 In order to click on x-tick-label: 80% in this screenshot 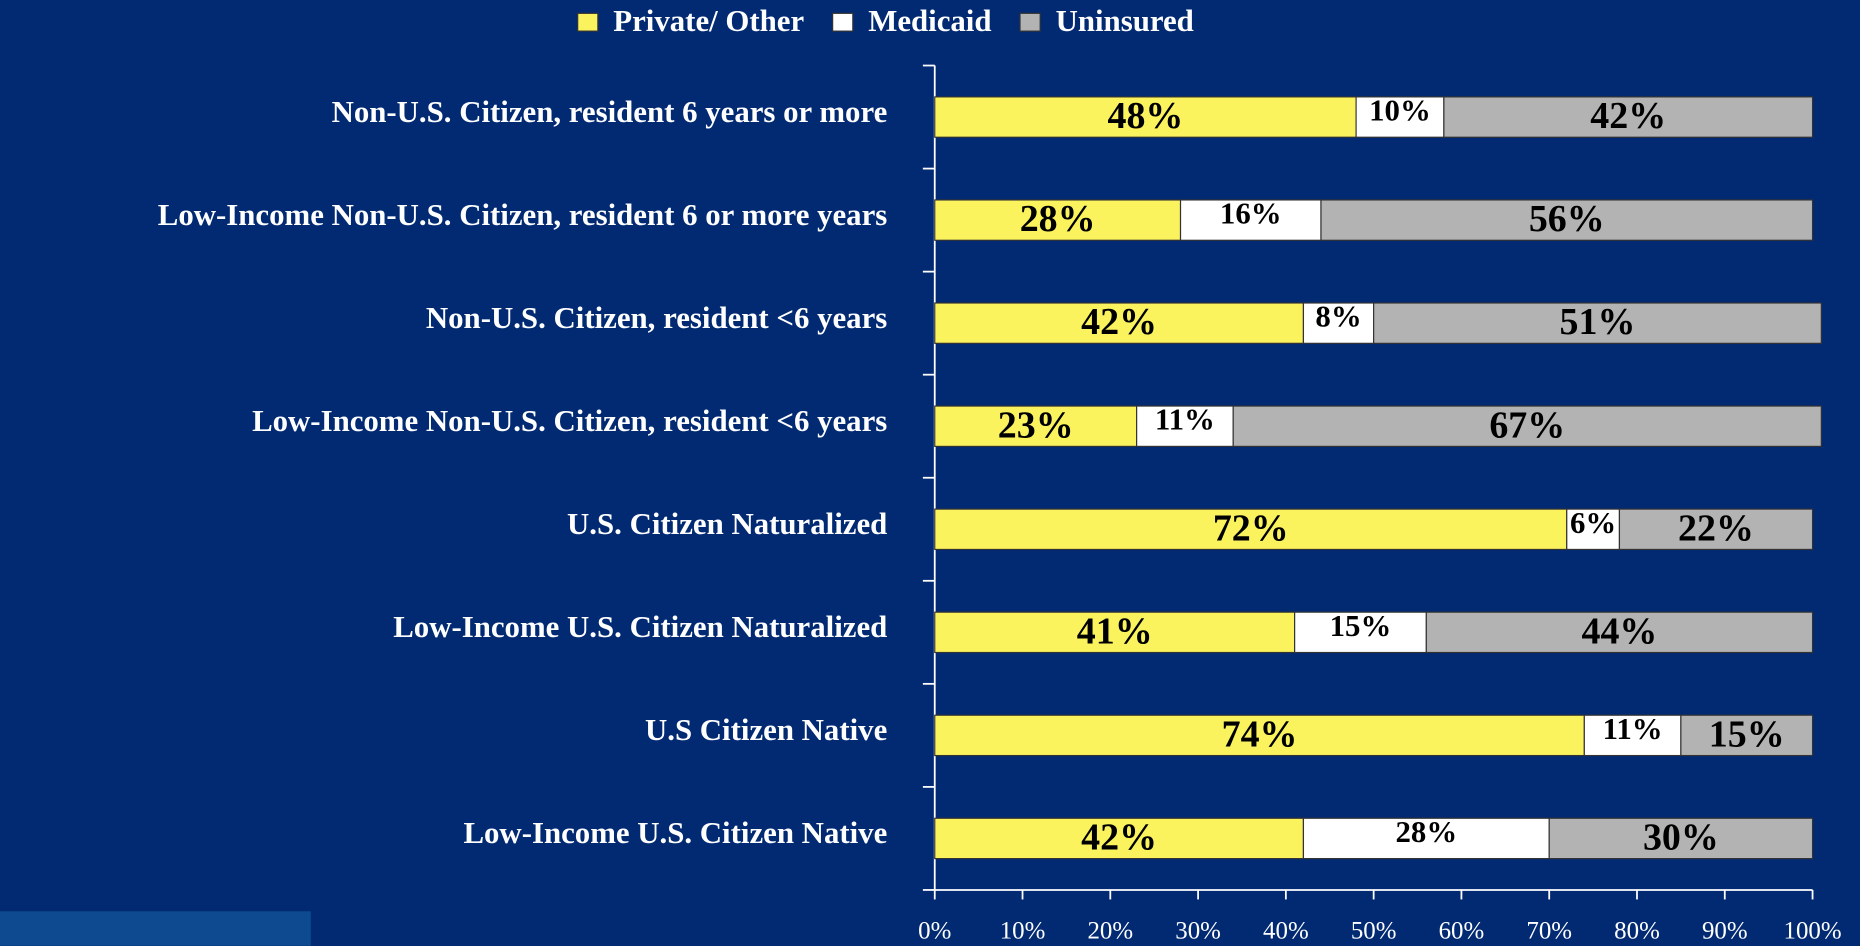, I will do `click(1637, 930)`.